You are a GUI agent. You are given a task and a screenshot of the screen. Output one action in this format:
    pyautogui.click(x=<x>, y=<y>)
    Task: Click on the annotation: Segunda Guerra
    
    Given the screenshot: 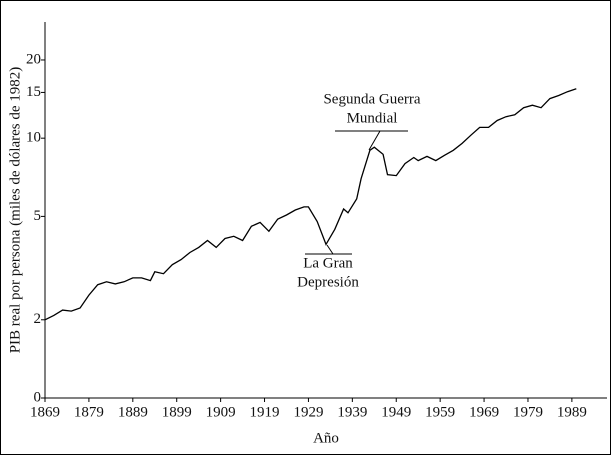 What is the action you would take?
    pyautogui.click(x=371, y=99)
    